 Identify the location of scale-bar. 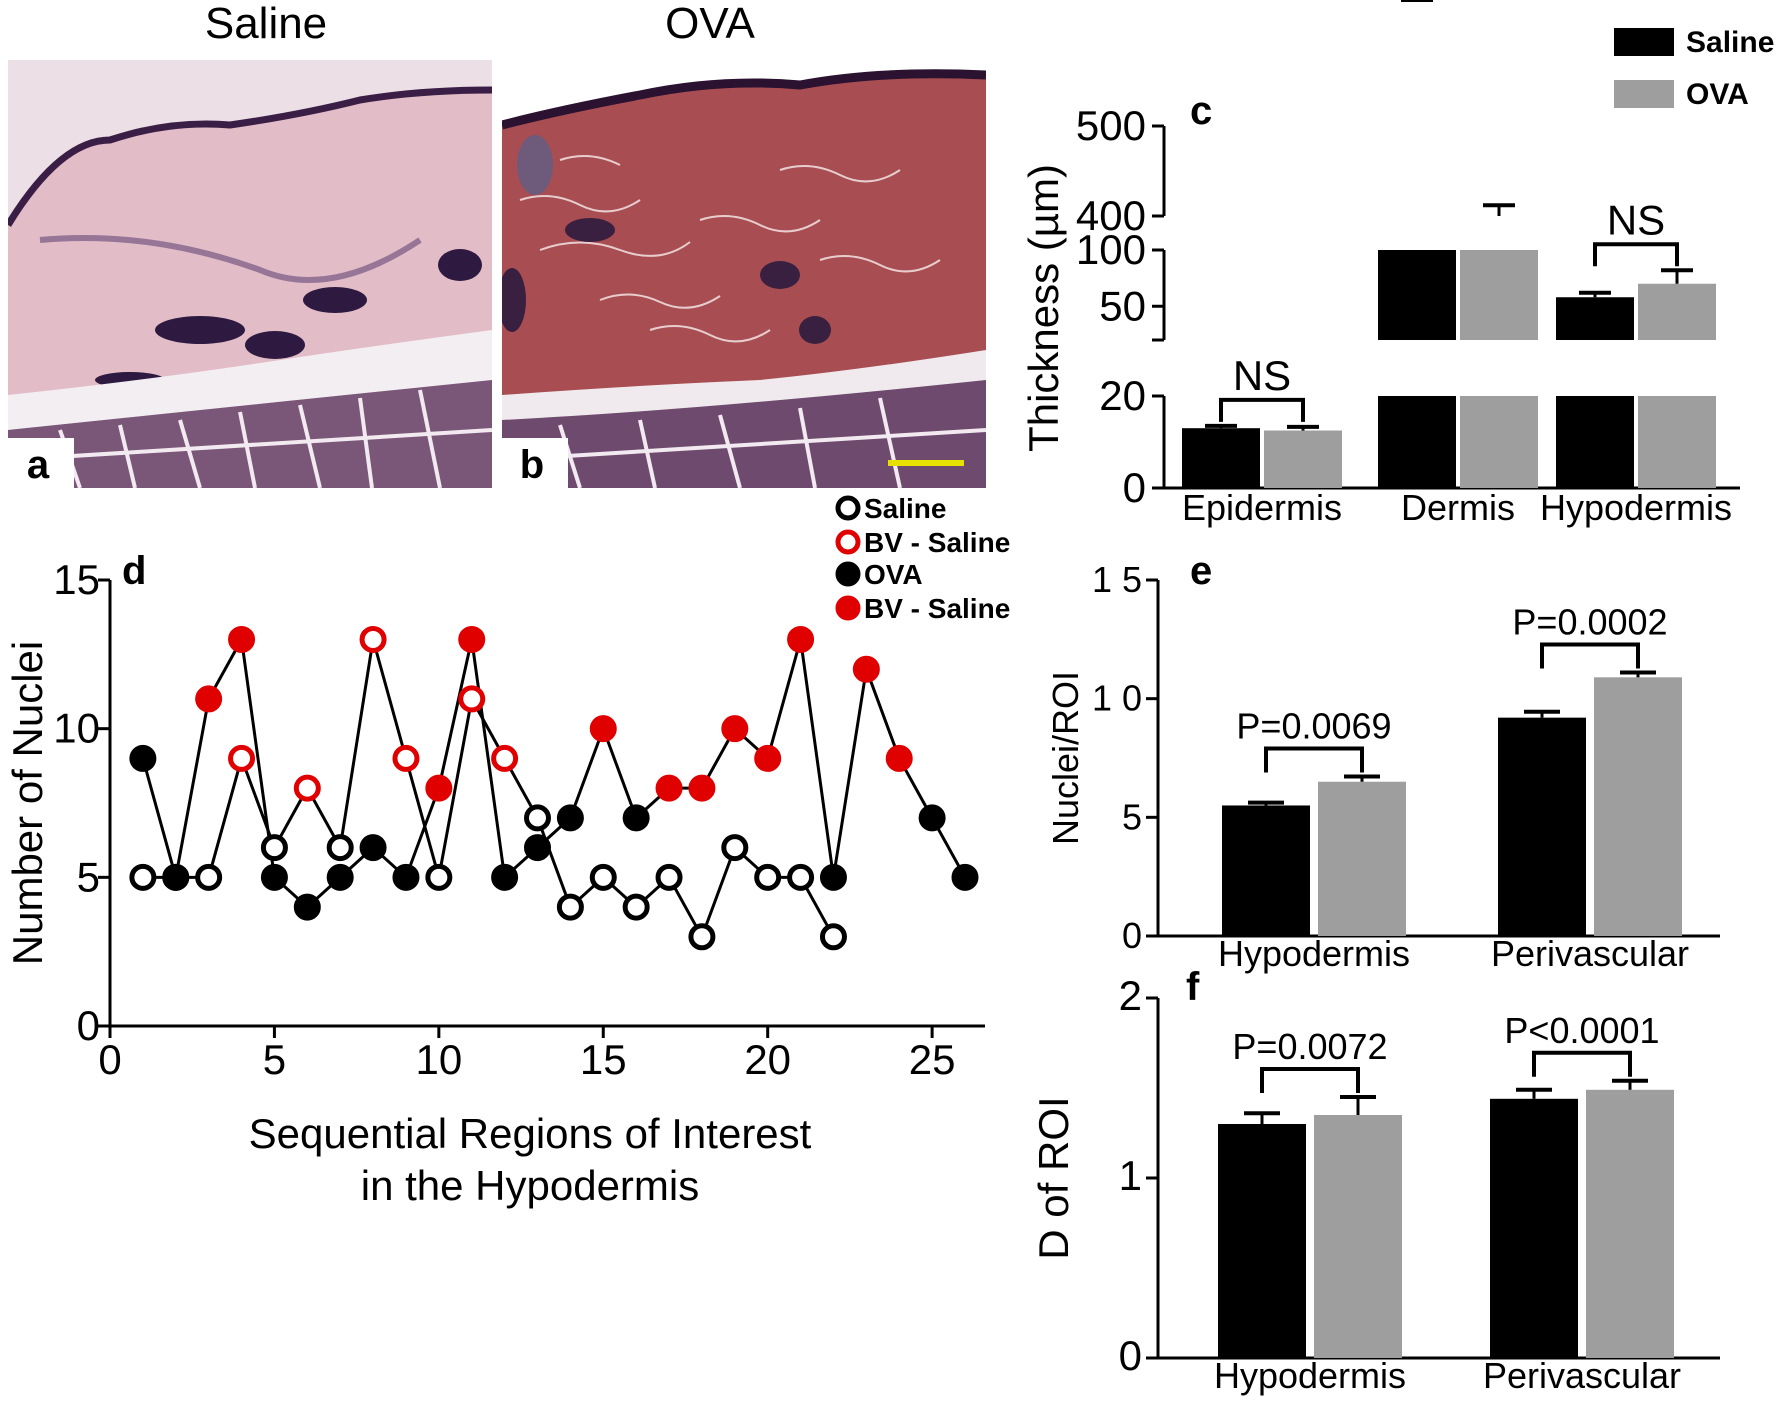
(926, 463).